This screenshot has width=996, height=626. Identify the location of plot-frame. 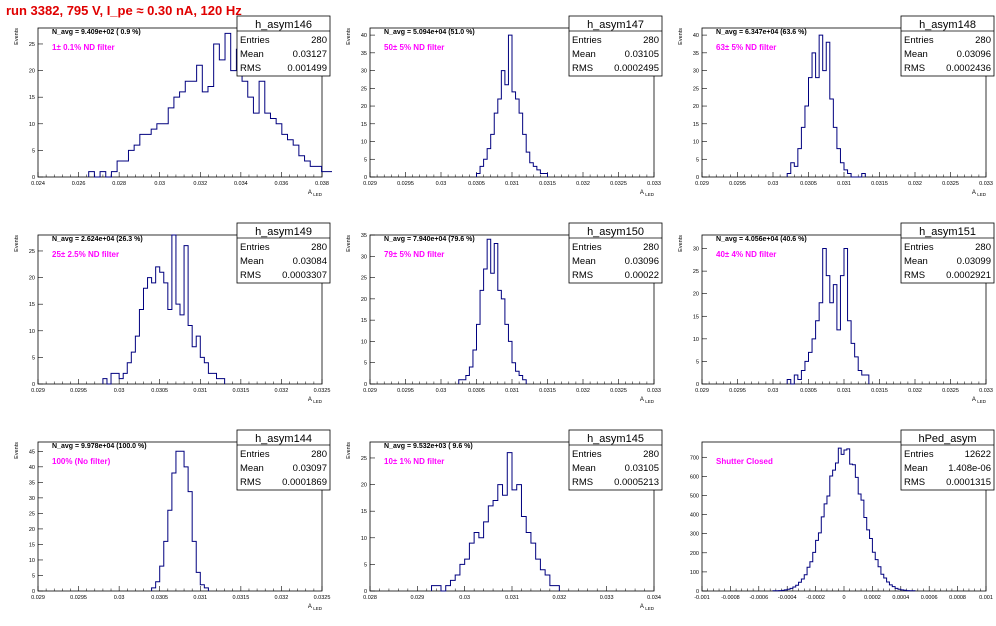
(180, 516).